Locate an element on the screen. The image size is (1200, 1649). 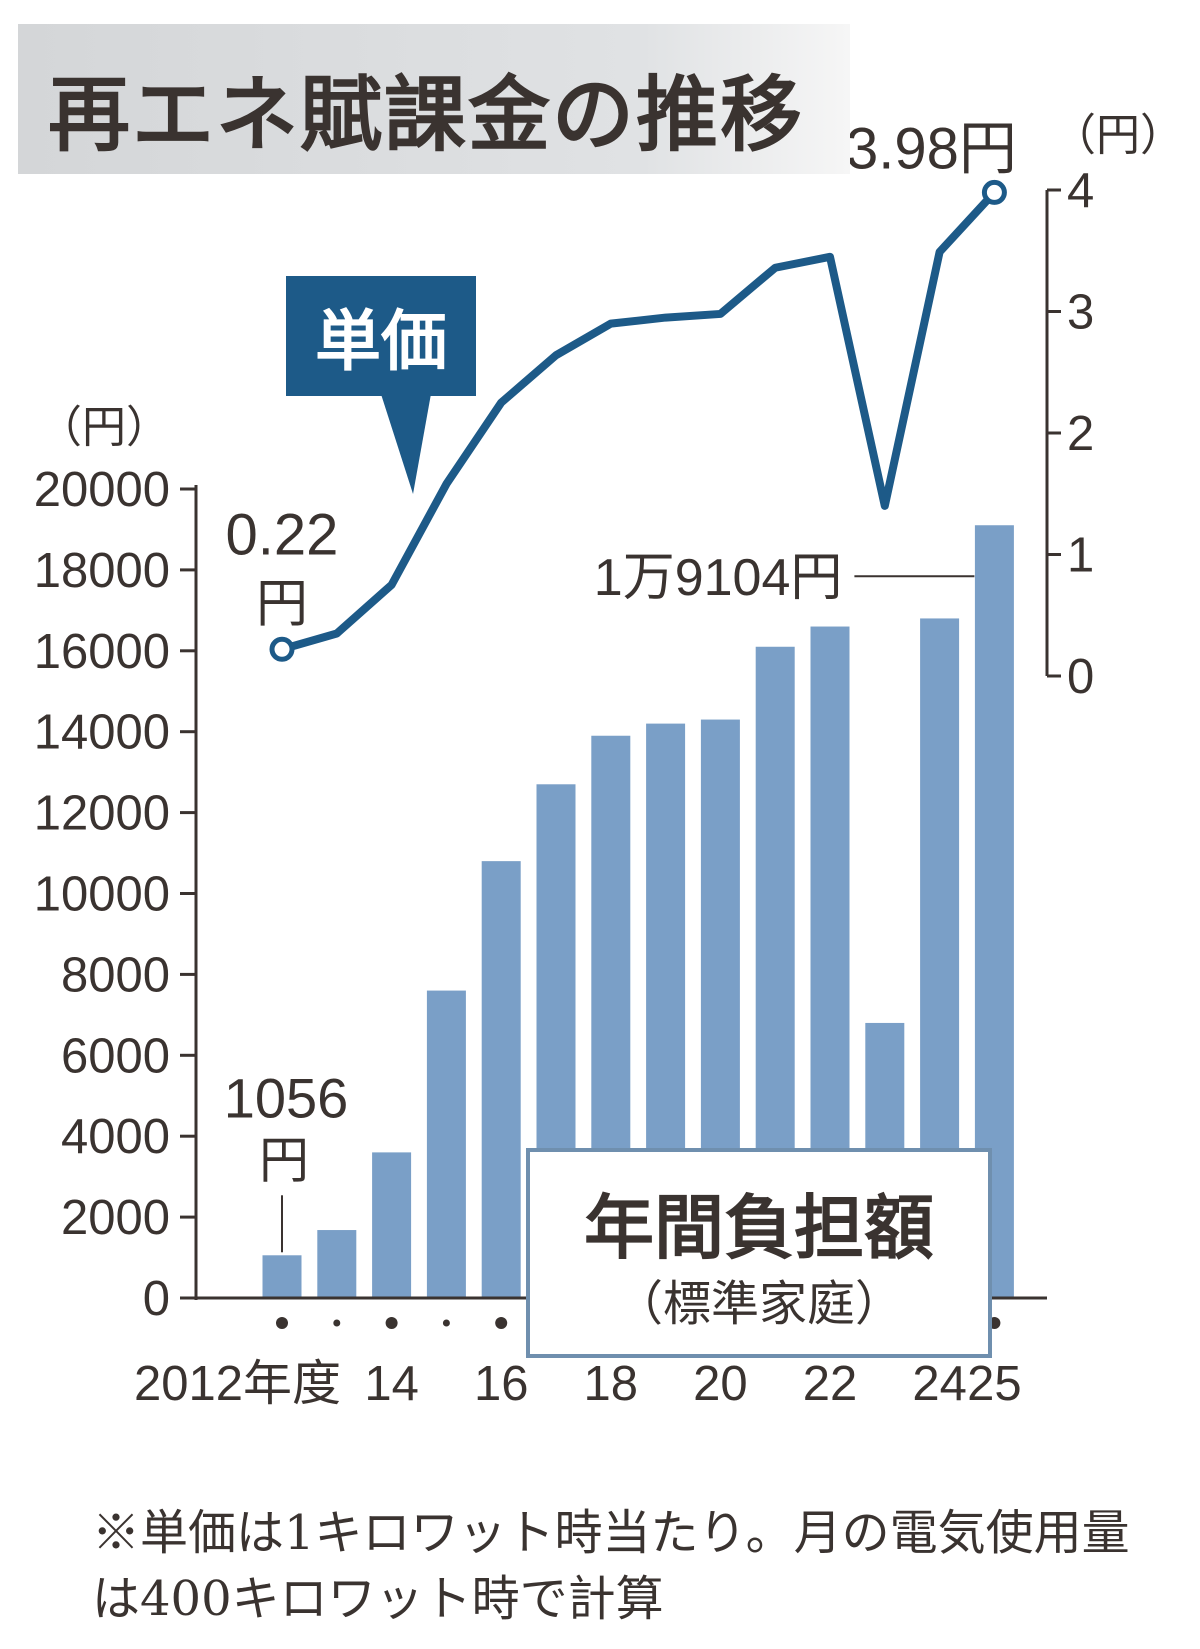
title-band is located at coordinates (434, 99).